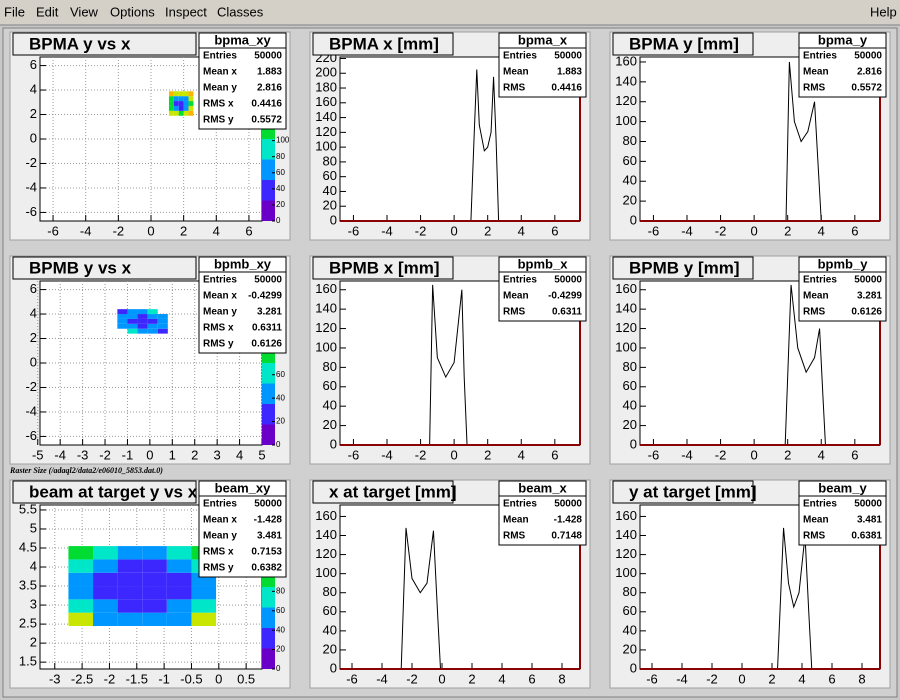 The width and height of the screenshot is (900, 700). What do you see at coordinates (28, 623) in the screenshot?
I see `y-tick-label: 2.5` at bounding box center [28, 623].